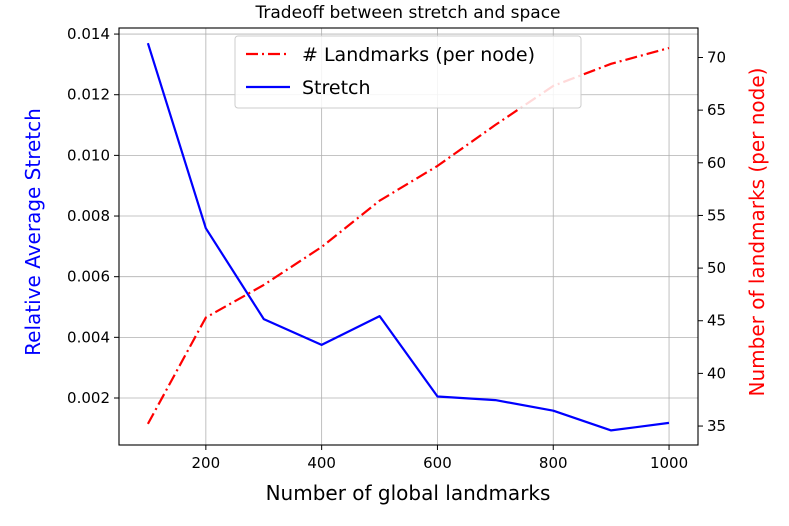 This screenshot has height=526, width=789. What do you see at coordinates (321, 463) in the screenshot?
I see `x-tick-label: 400` at bounding box center [321, 463].